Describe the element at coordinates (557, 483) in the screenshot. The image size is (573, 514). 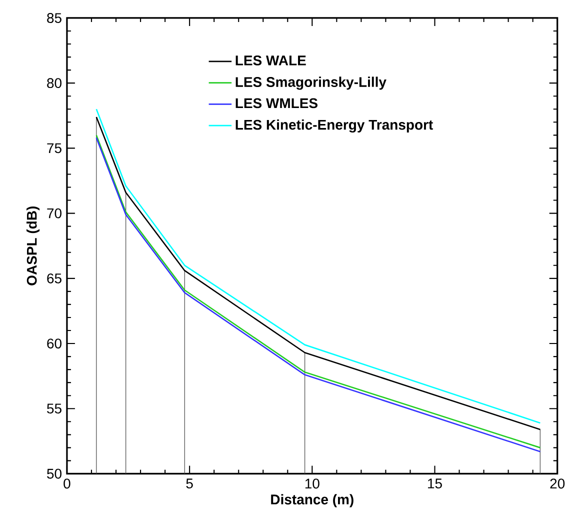
I see `x-tick-label: 20` at that location.